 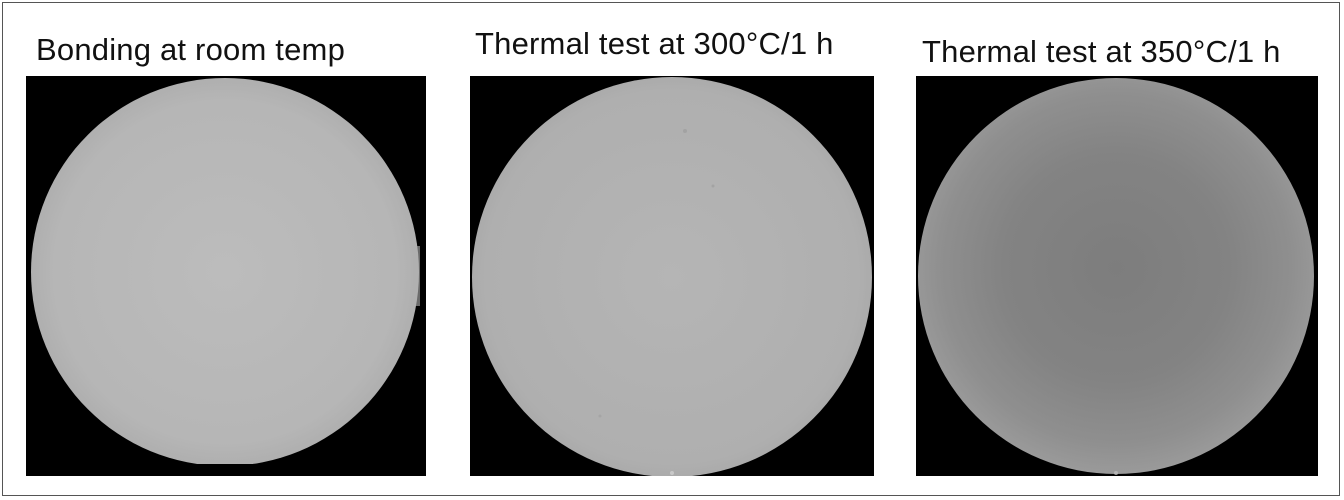 What do you see at coordinates (1101, 51) in the screenshot?
I see `panel-3-caption: Thermal test at 350°C/1 h` at bounding box center [1101, 51].